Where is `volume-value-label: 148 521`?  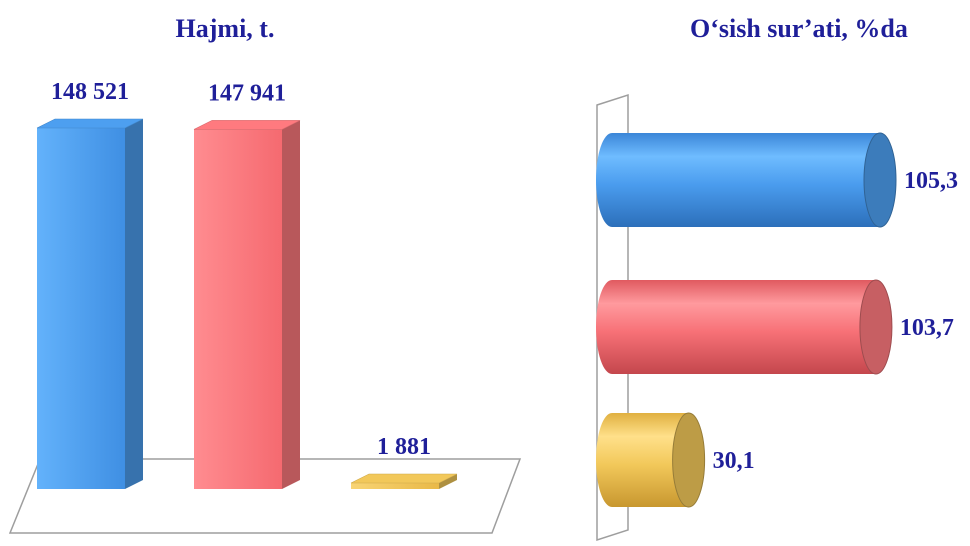 volume-value-label: 148 521 is located at coordinates (90, 92).